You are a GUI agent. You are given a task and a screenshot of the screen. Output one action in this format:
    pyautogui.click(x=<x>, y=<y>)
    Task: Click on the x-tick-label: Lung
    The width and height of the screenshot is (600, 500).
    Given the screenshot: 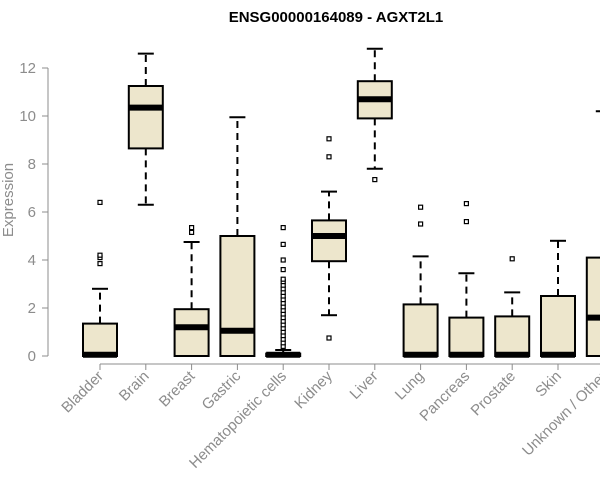 What is the action you would take?
    pyautogui.click(x=410, y=386)
    